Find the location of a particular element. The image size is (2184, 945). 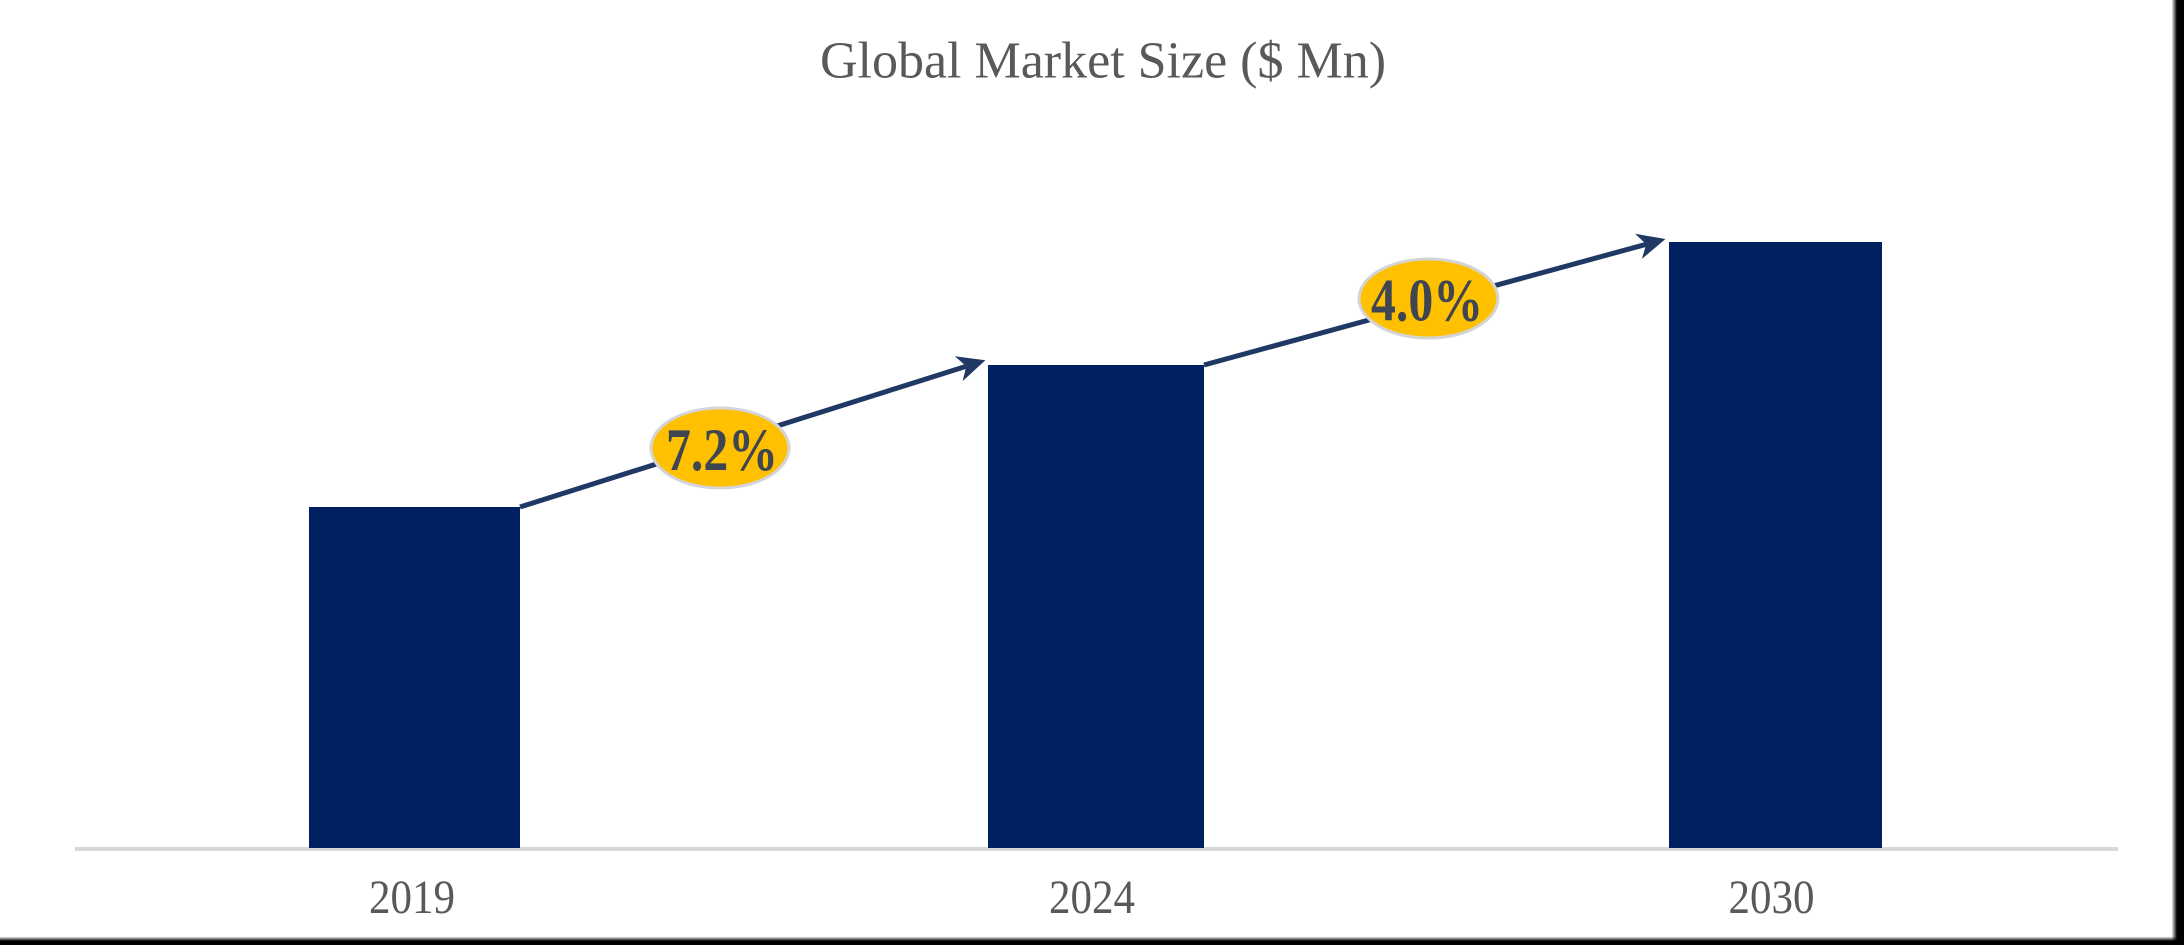

svg-text: 2030 is located at coordinates (1772, 897).